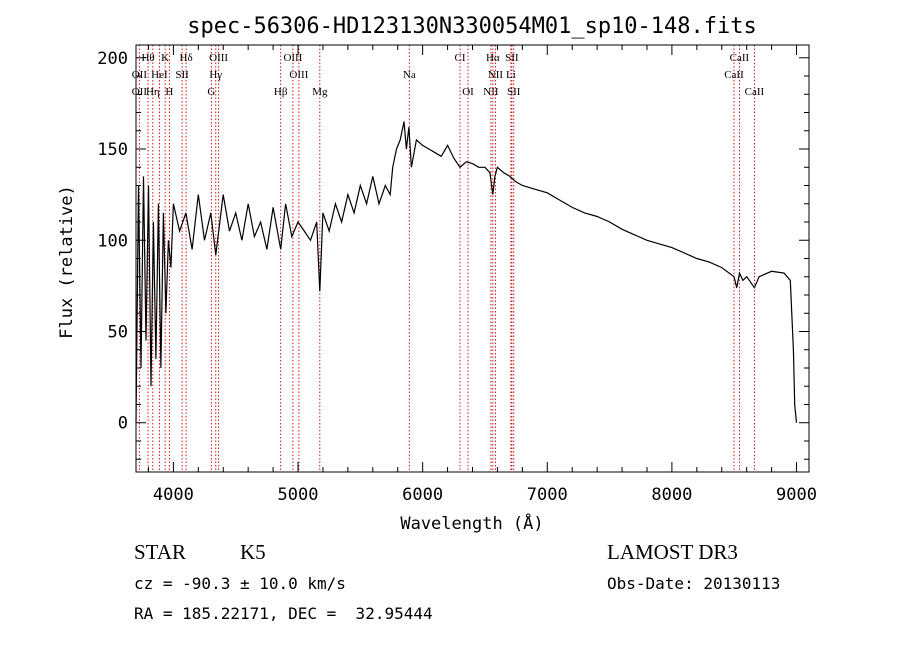  I want to click on x-tick-label: 6000, so click(422, 495).